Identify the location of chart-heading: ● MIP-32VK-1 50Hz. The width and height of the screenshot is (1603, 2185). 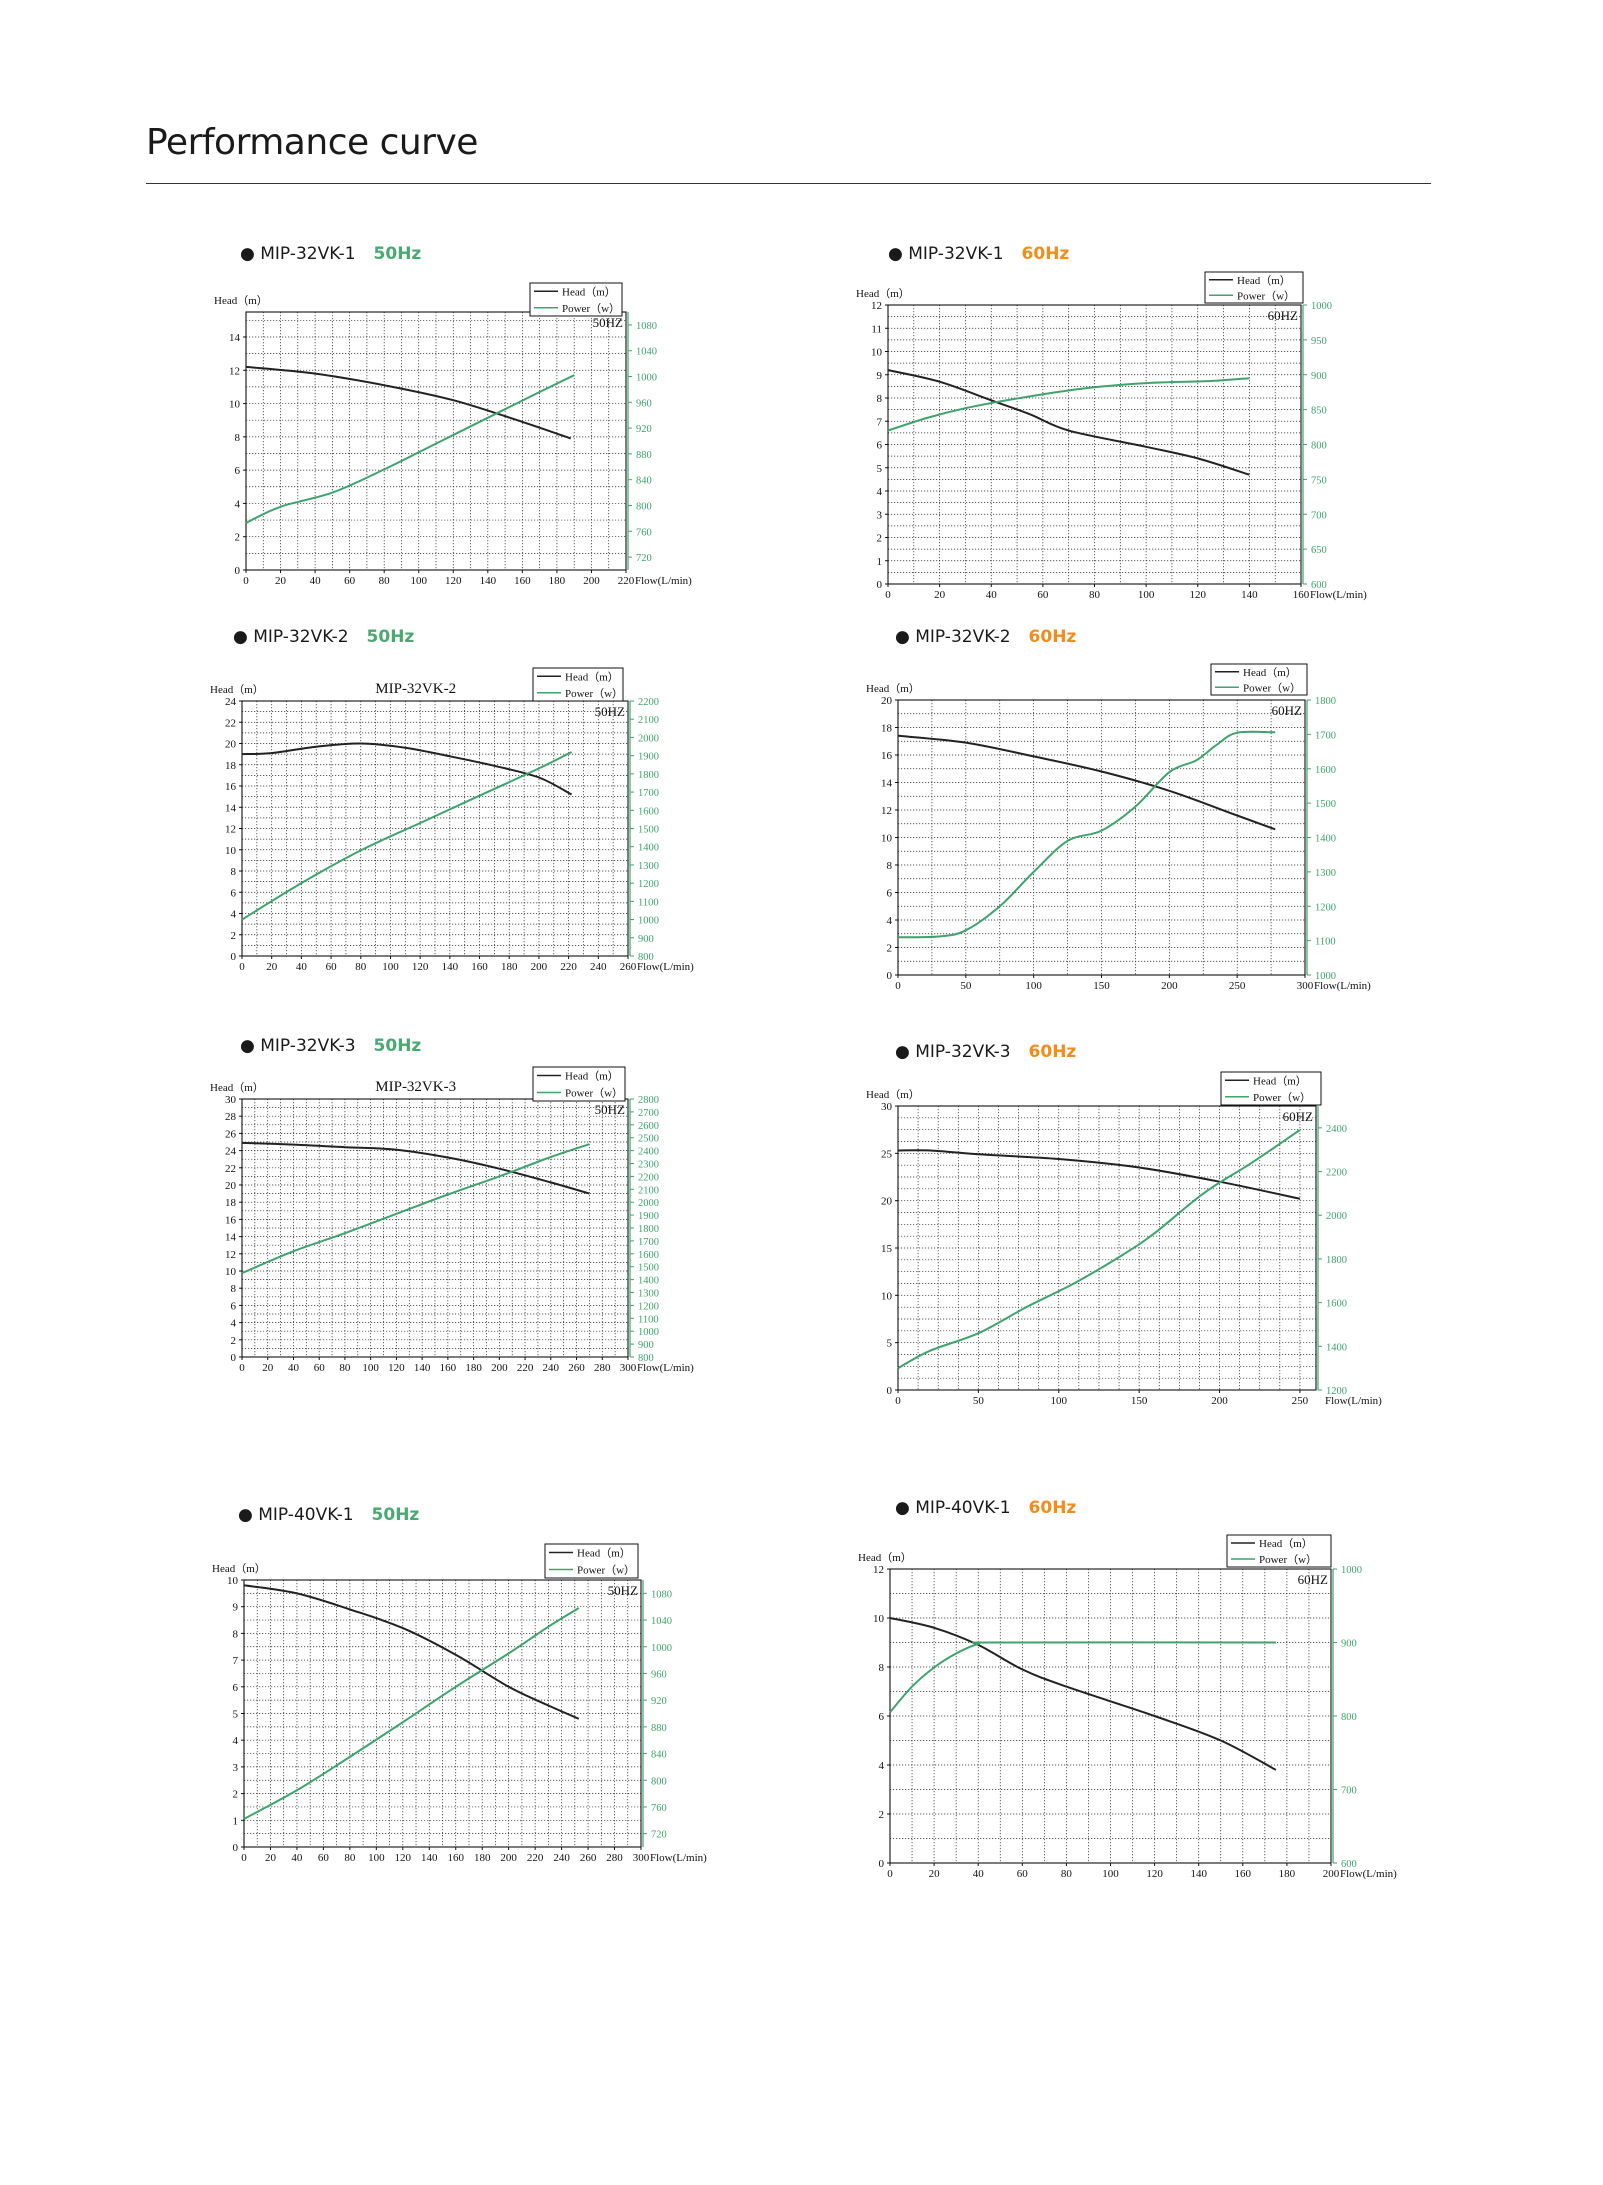
(331, 254).